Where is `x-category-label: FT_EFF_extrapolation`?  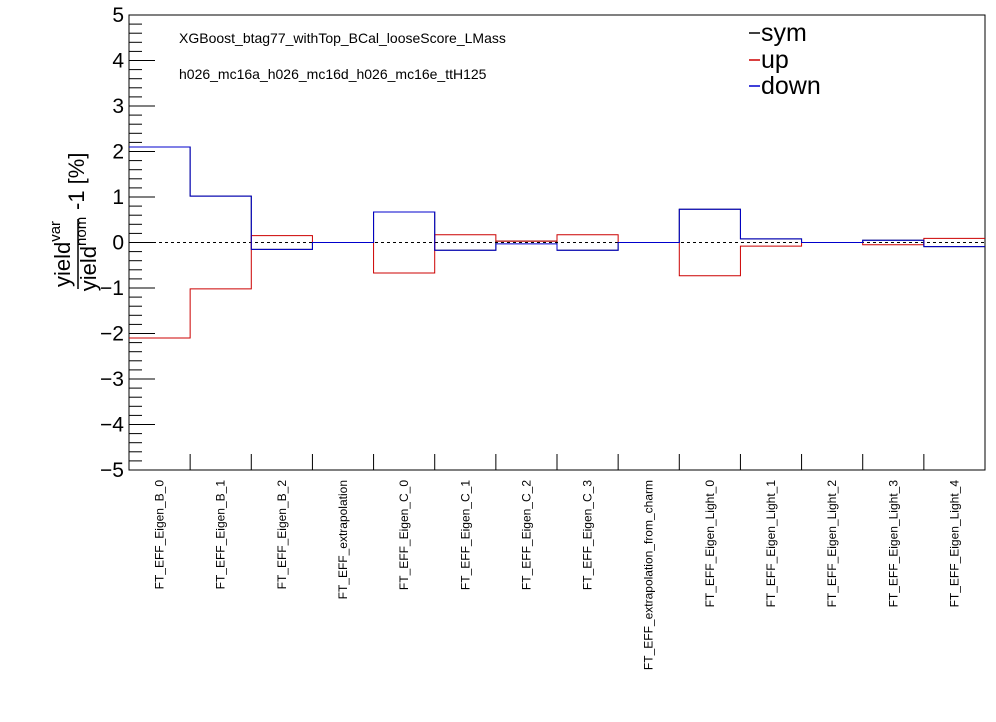
x-category-label: FT_EFF_extrapolation is located at coordinates (343, 539).